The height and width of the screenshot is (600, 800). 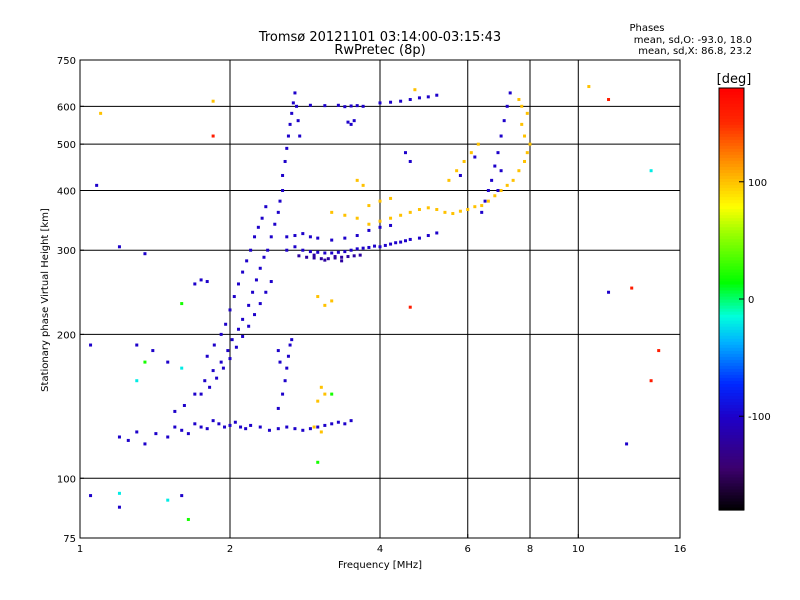 I want to click on x-axis-ticks: 1 2 4 6 8 10 16, so click(x=381, y=544).